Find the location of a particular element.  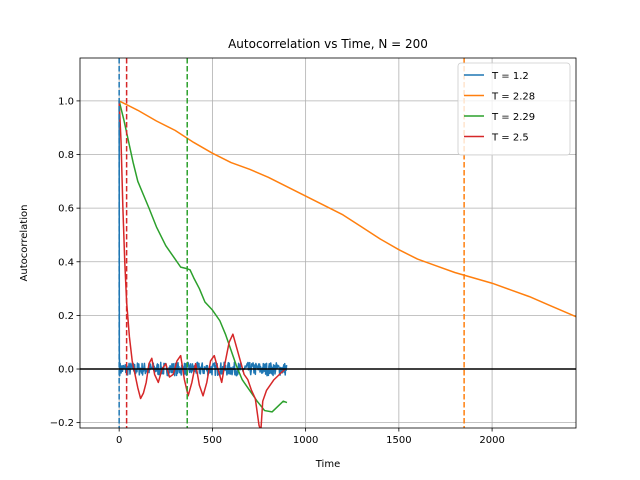

legend-entry: T = 2.5 is located at coordinates (510, 138).